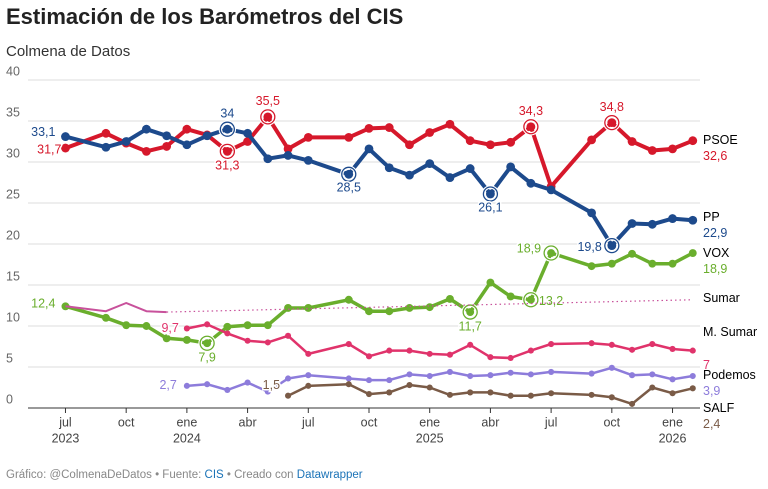 The height and width of the screenshot is (489, 768). I want to click on data-label: 35,5, so click(268, 101).